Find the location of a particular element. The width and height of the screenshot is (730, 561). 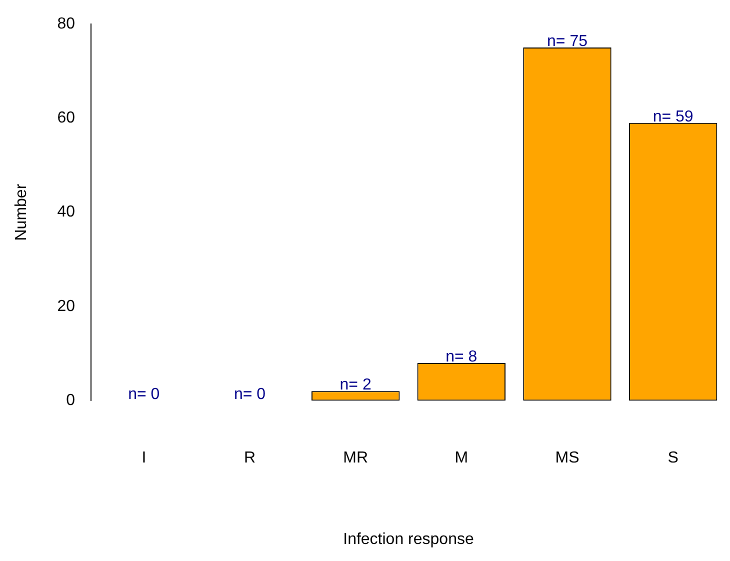

x-tick-label: I is located at coordinates (144, 458).